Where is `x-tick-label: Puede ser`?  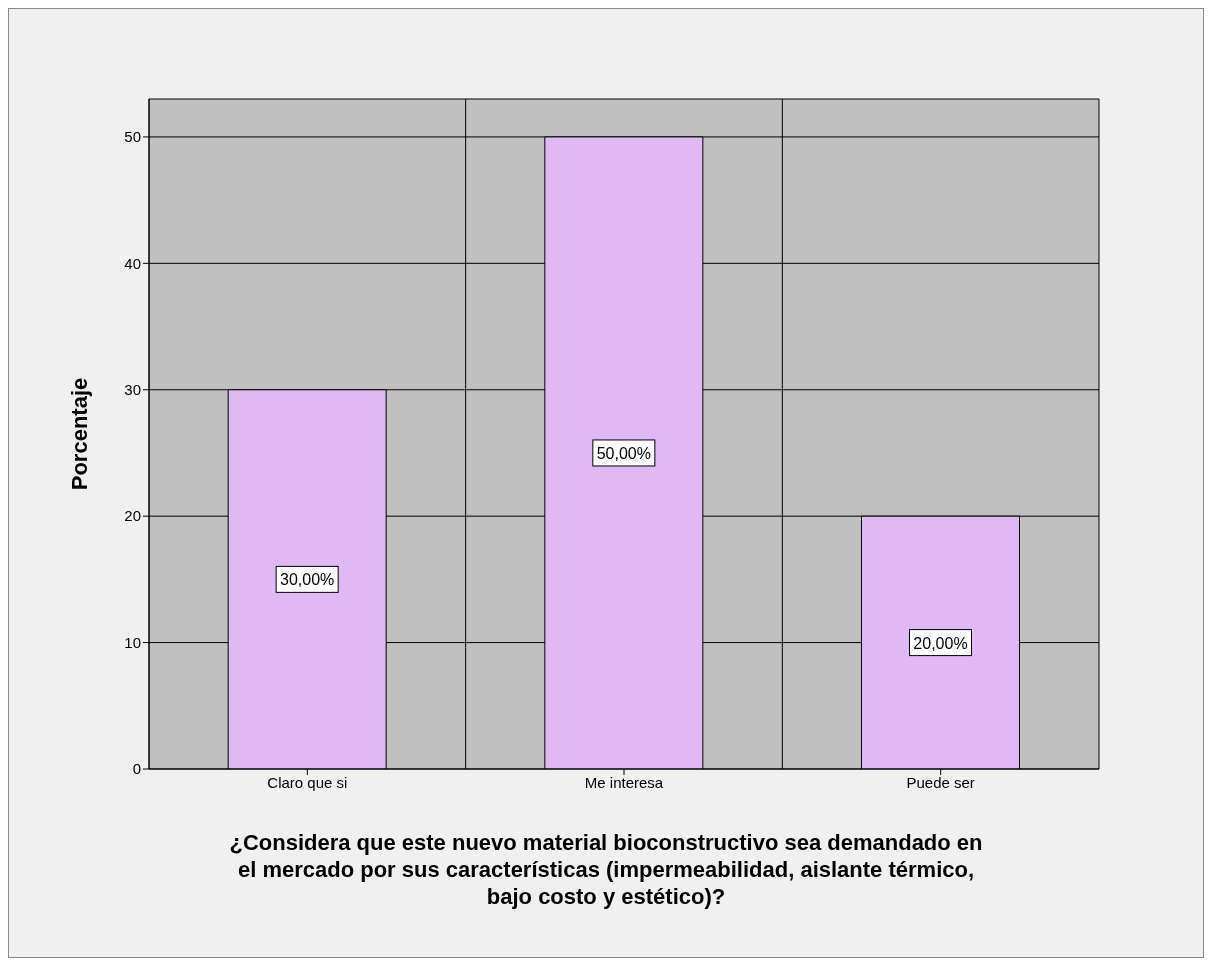 x-tick-label: Puede ser is located at coordinates (940, 782).